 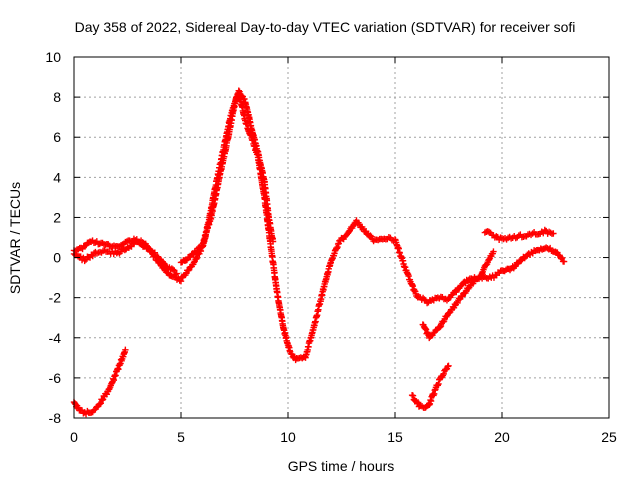 I want to click on y-tick-label: 10, so click(x=53, y=57).